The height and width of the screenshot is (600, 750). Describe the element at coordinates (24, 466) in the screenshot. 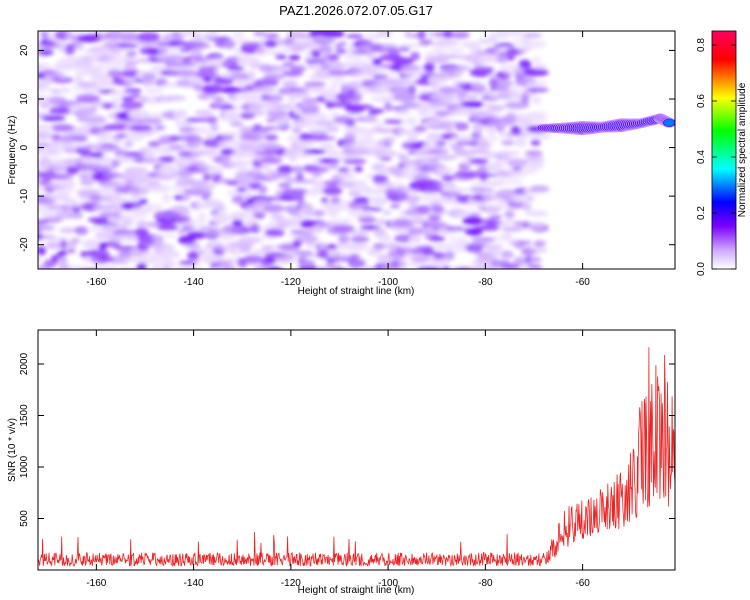

I see `snr-y-tick-label-1: 1000` at that location.